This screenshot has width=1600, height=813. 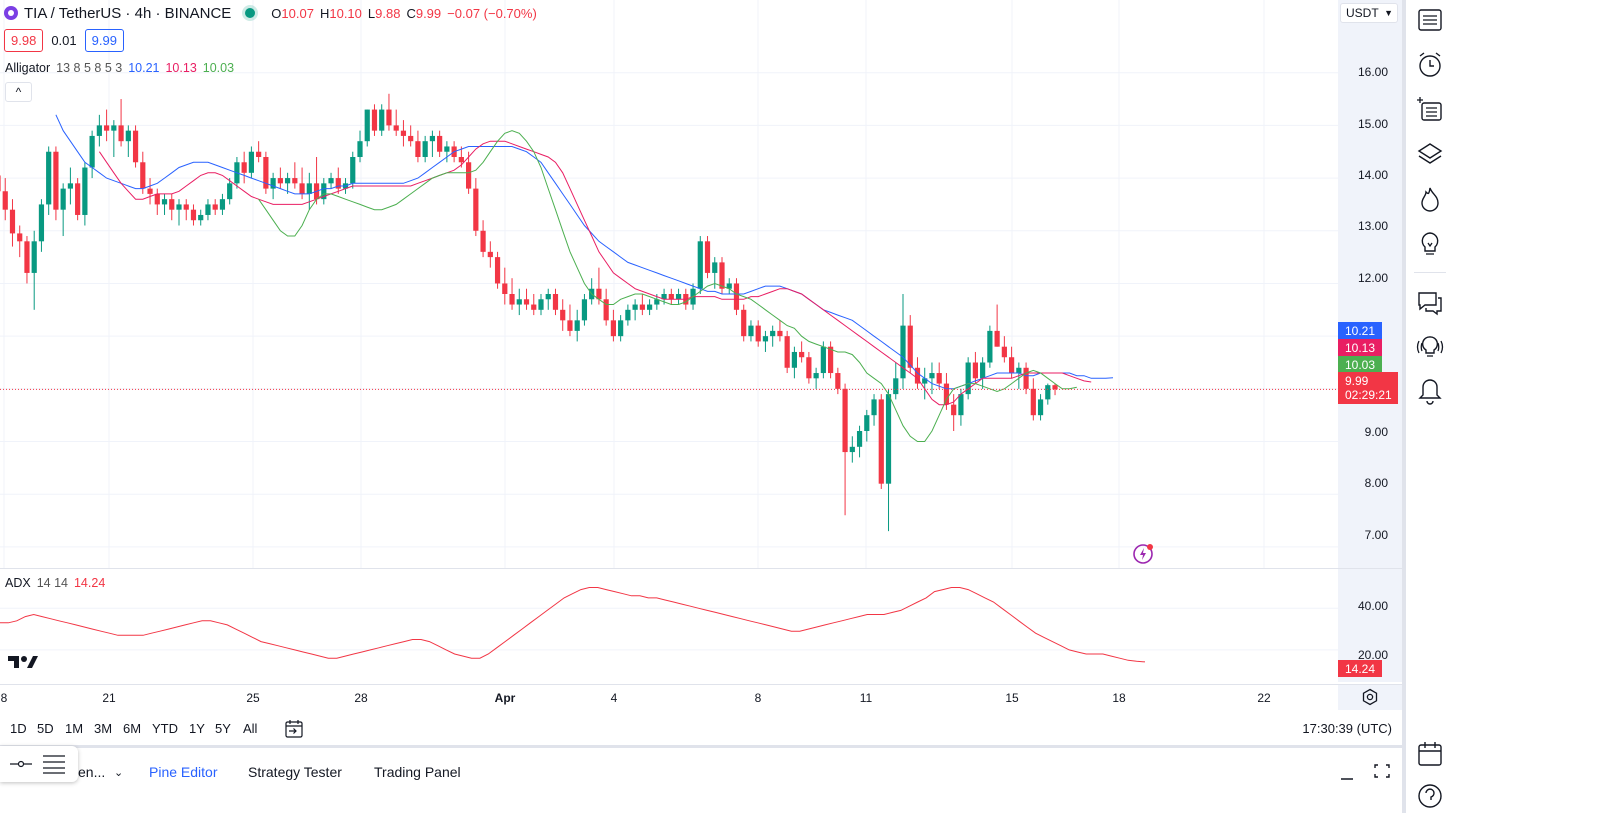 What do you see at coordinates (1376, 535) in the screenshot?
I see `price-tick: 7.00` at bounding box center [1376, 535].